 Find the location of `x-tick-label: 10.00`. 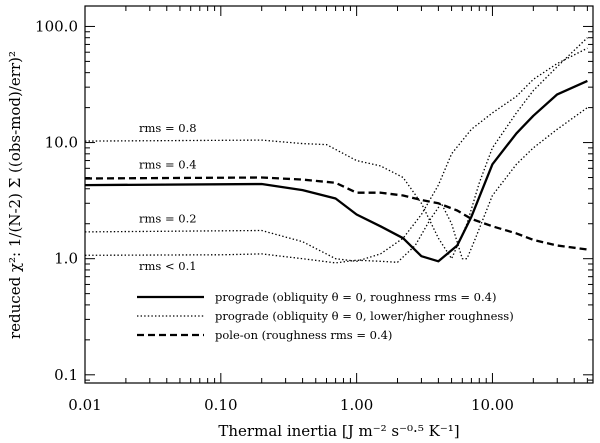

x-tick-label: 10.00 is located at coordinates (492, 405).